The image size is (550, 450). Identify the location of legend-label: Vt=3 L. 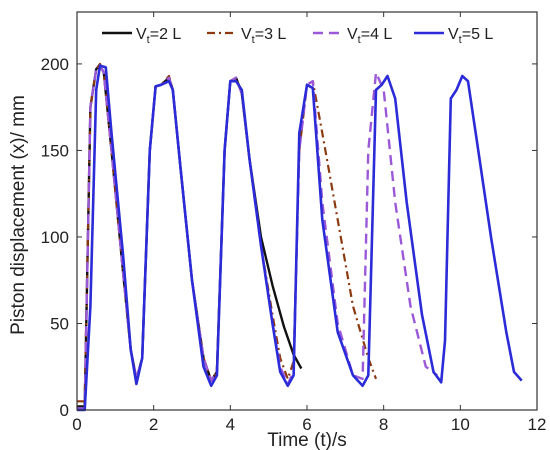
(263, 36).